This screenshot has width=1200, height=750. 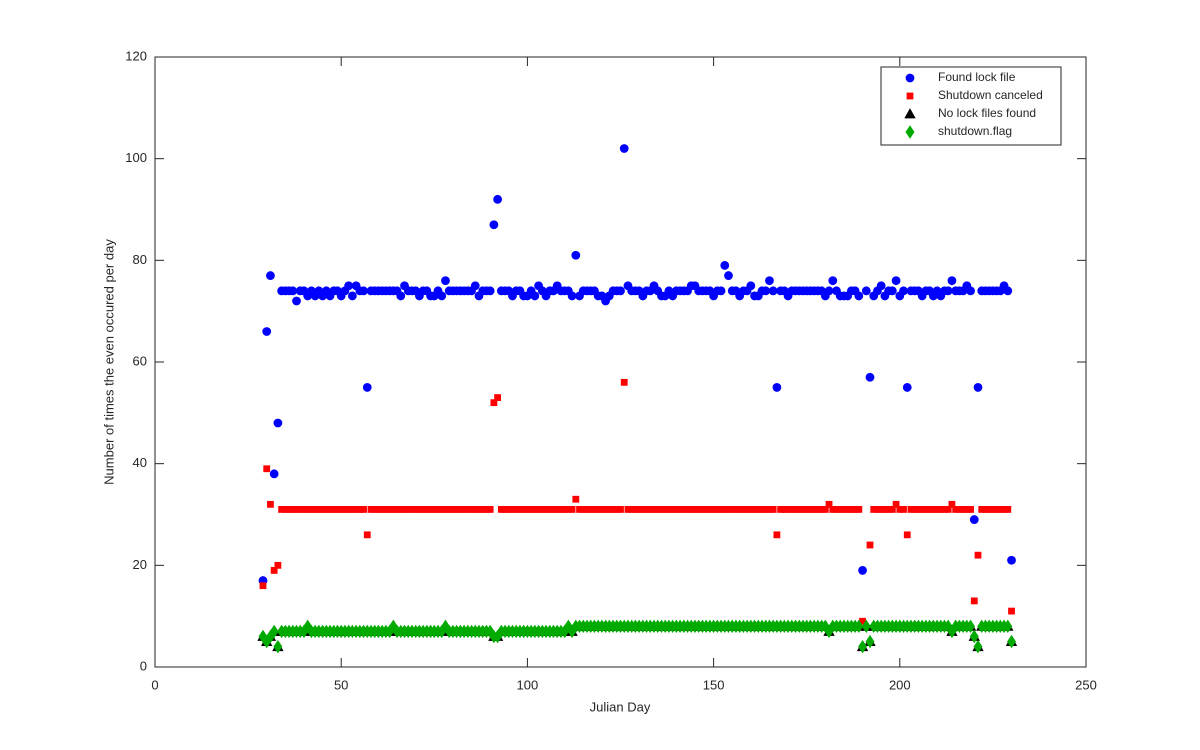 What do you see at coordinates (637, 636) in the screenshot?
I see `series` at bounding box center [637, 636].